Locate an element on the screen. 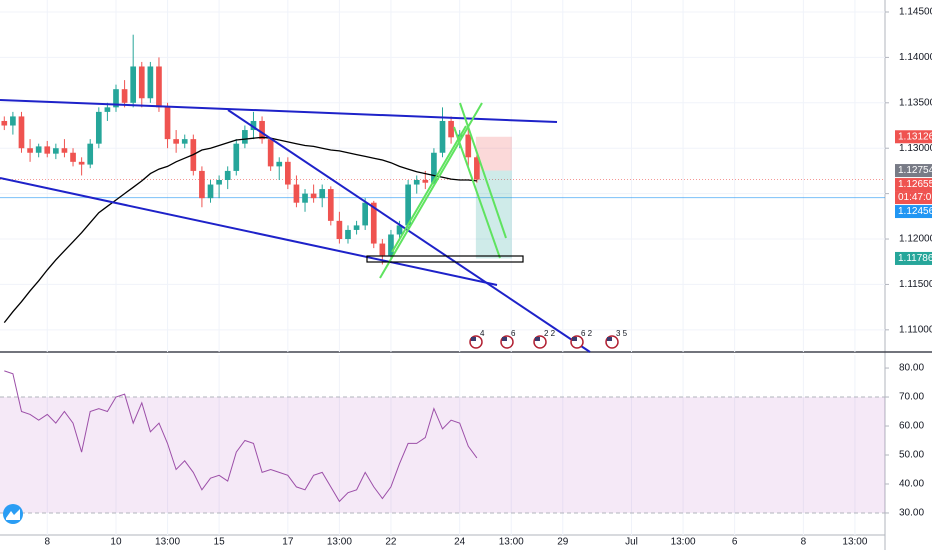 This screenshot has width=932, height=550. x-tick-label: 22 is located at coordinates (391, 542).